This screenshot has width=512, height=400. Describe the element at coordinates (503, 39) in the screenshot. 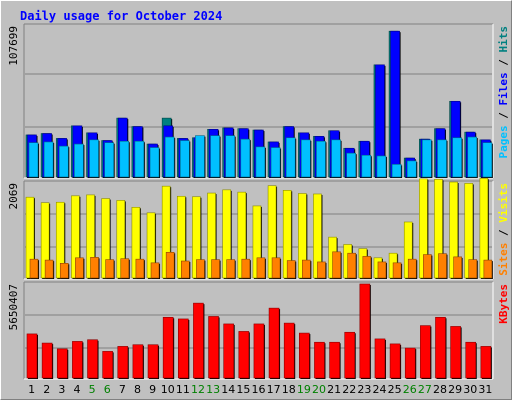

I see `hits-panel-legend-part: Hits` at that location.